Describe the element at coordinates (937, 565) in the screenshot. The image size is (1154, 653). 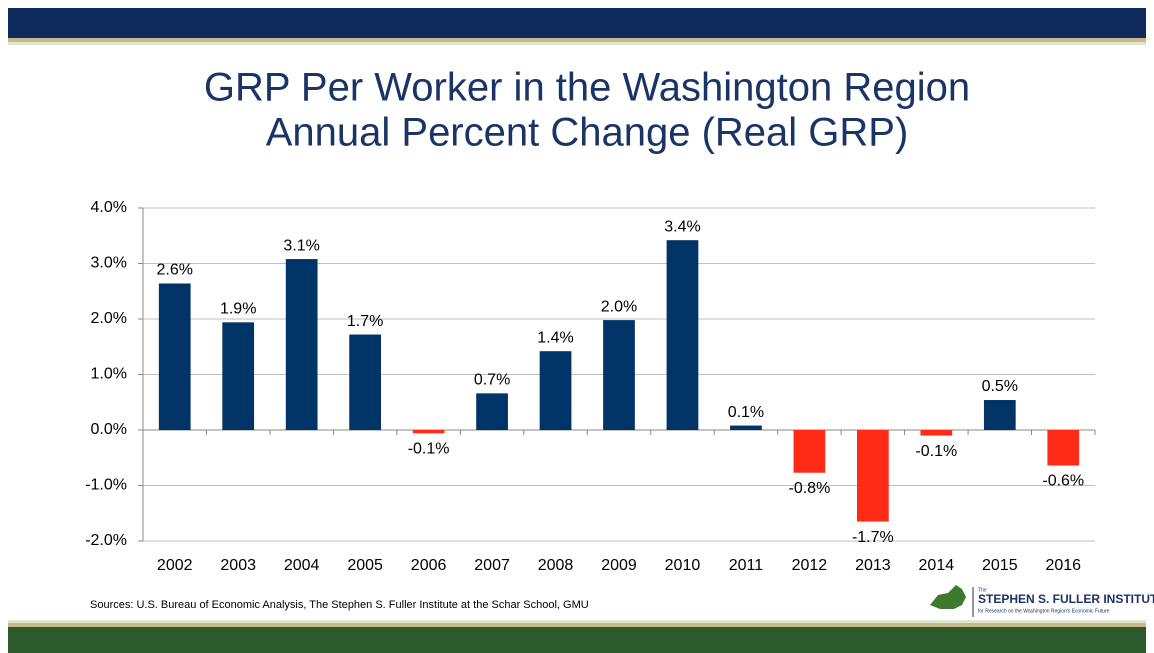
I see `x-tick-label: 2014` at that location.